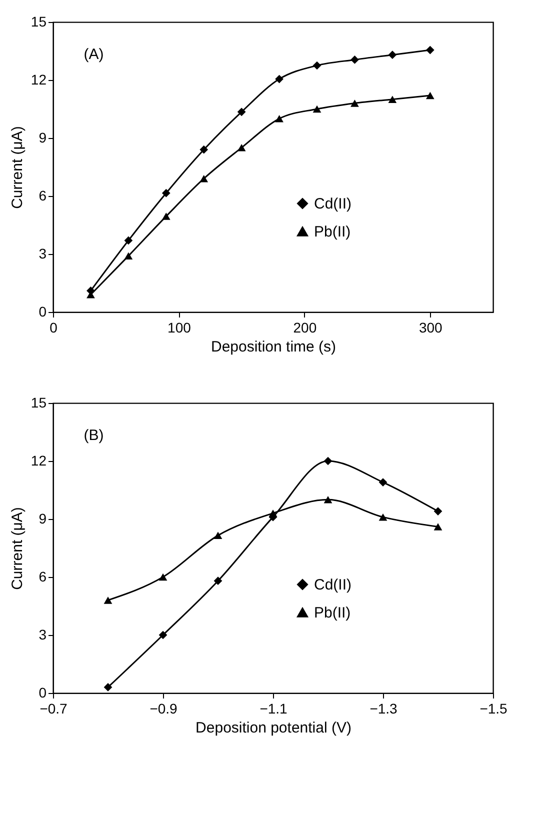 The width and height of the screenshot is (560, 840). Describe the element at coordinates (54, 708) in the screenshot. I see `x-tick-label: −0.7` at that location.